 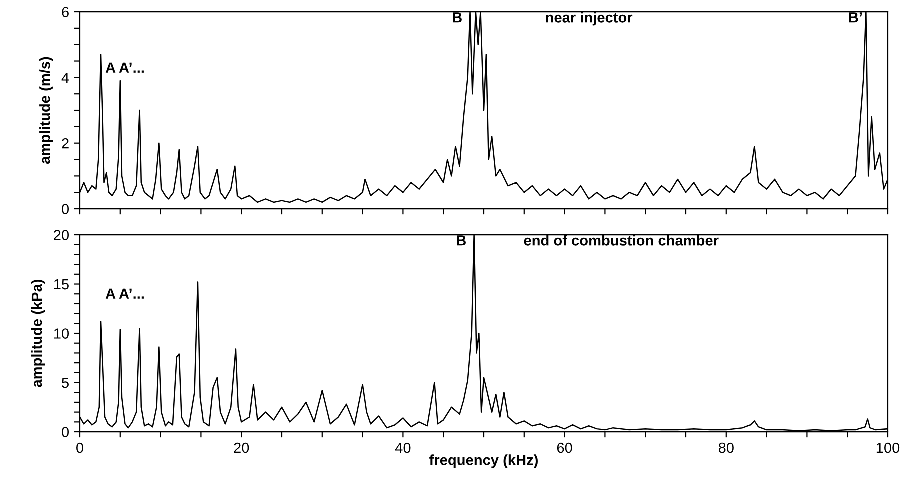 I want to click on x-tick-label: 20, so click(x=242, y=448).